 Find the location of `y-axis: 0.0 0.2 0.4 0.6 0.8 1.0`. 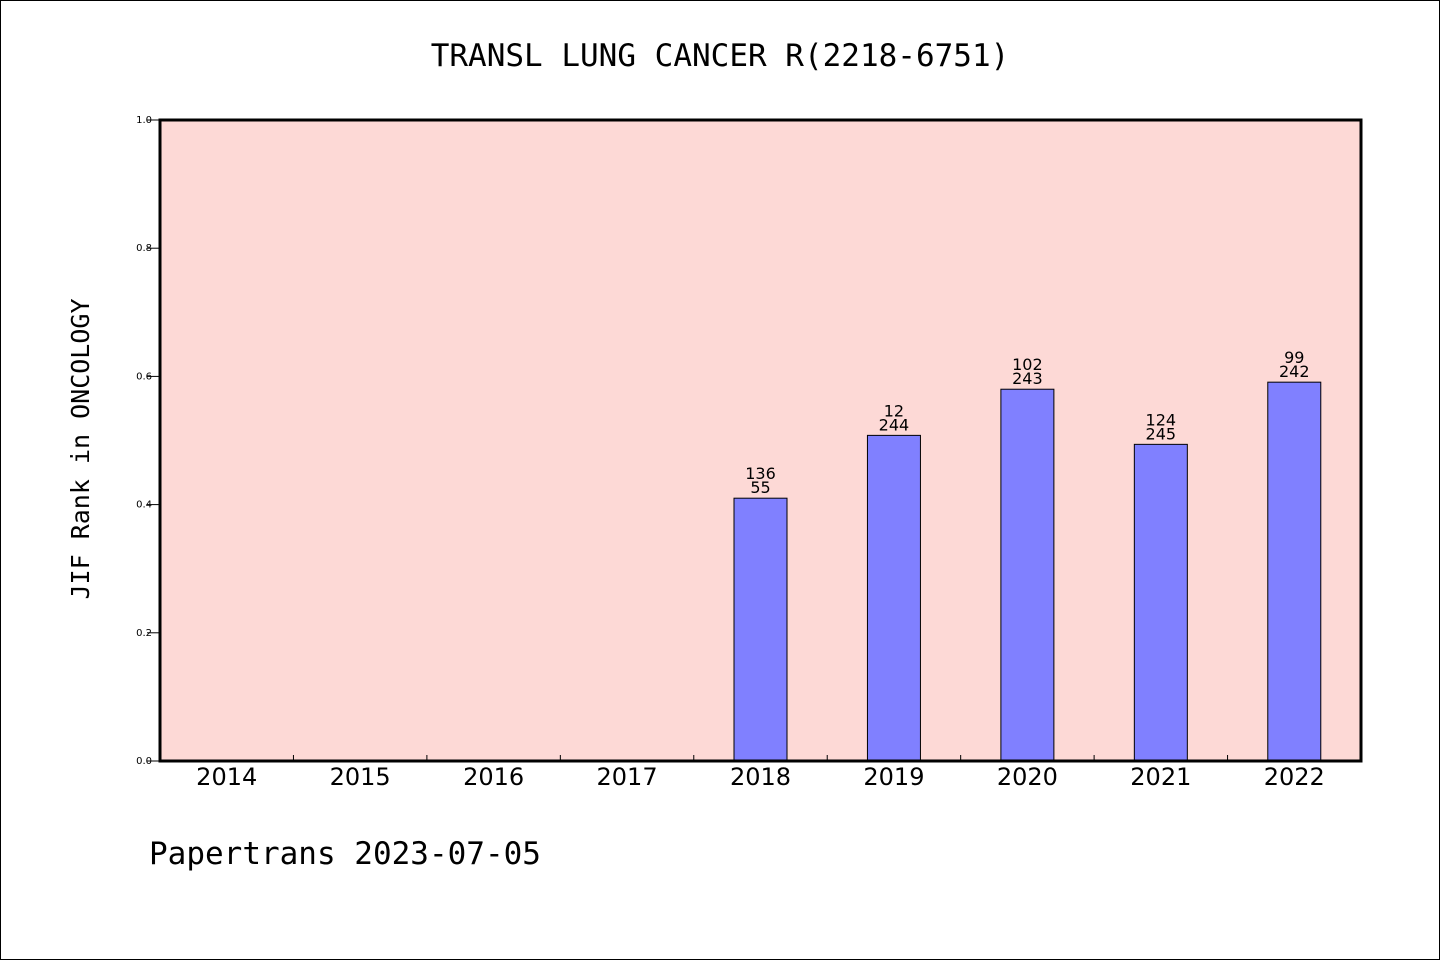

y-axis: 0.0 0.2 0.4 0.6 0.8 1.0 is located at coordinates (148, 441).